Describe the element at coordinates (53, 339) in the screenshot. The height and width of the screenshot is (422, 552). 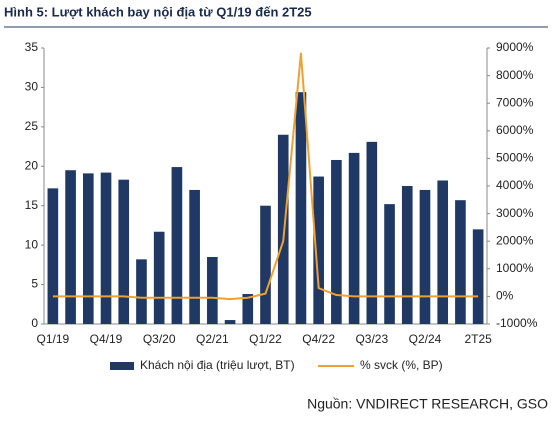
I see `x-tick-label: Q1/19` at that location.